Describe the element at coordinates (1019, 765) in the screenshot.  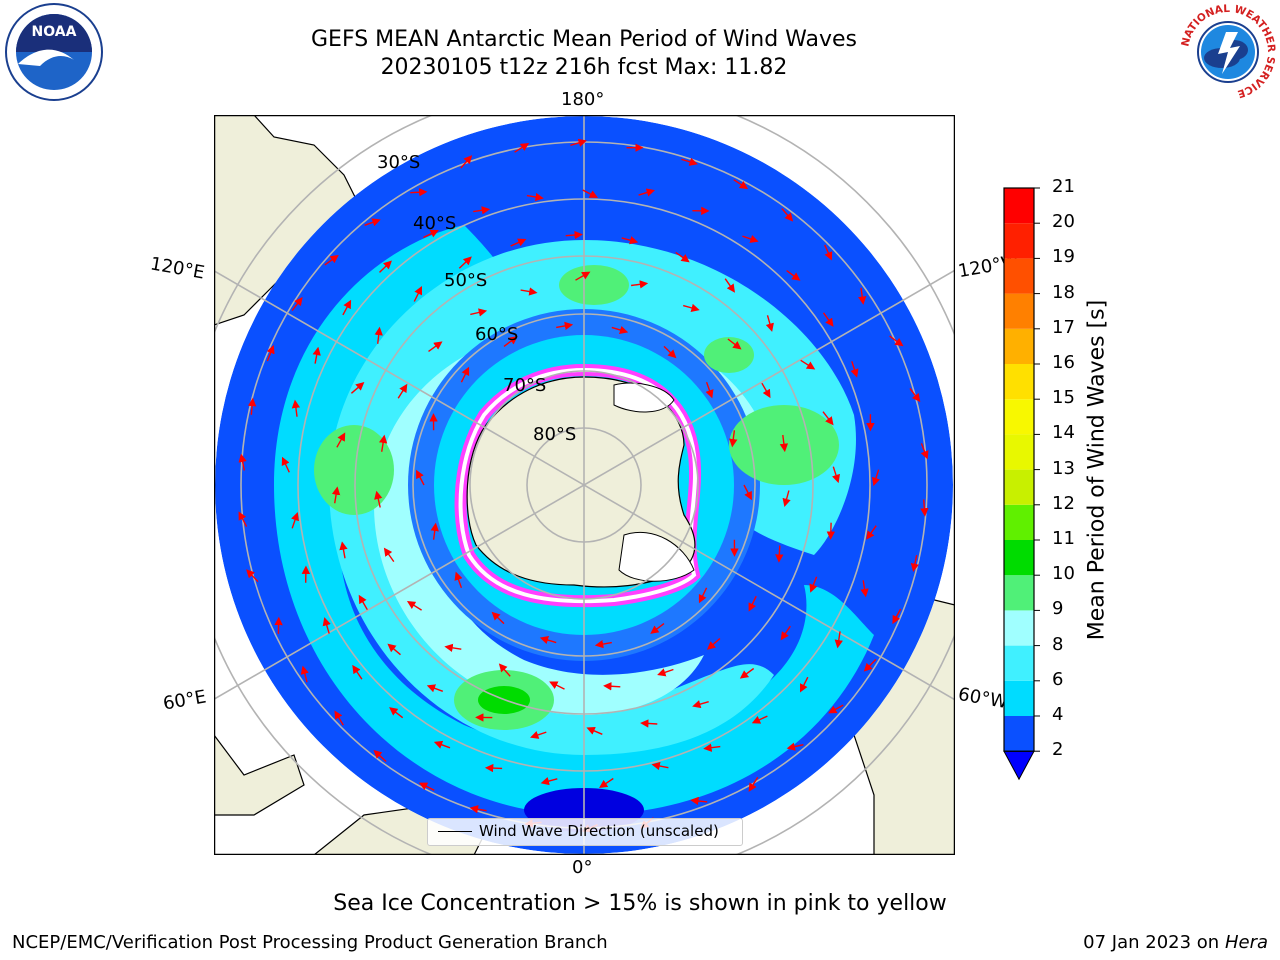
I see `colorbar-extend-triangle` at that location.